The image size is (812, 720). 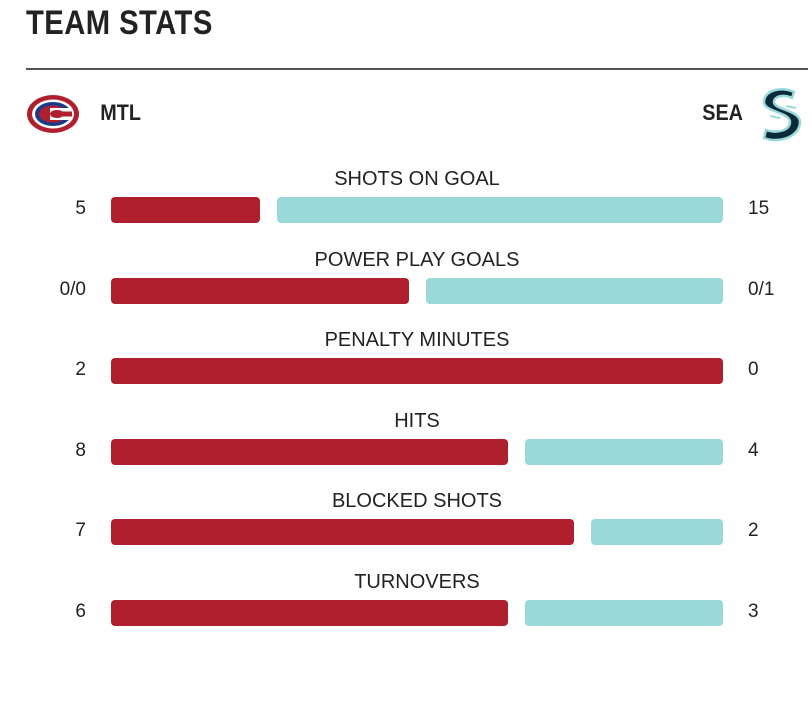 What do you see at coordinates (417, 69) in the screenshot?
I see `title-divider` at bounding box center [417, 69].